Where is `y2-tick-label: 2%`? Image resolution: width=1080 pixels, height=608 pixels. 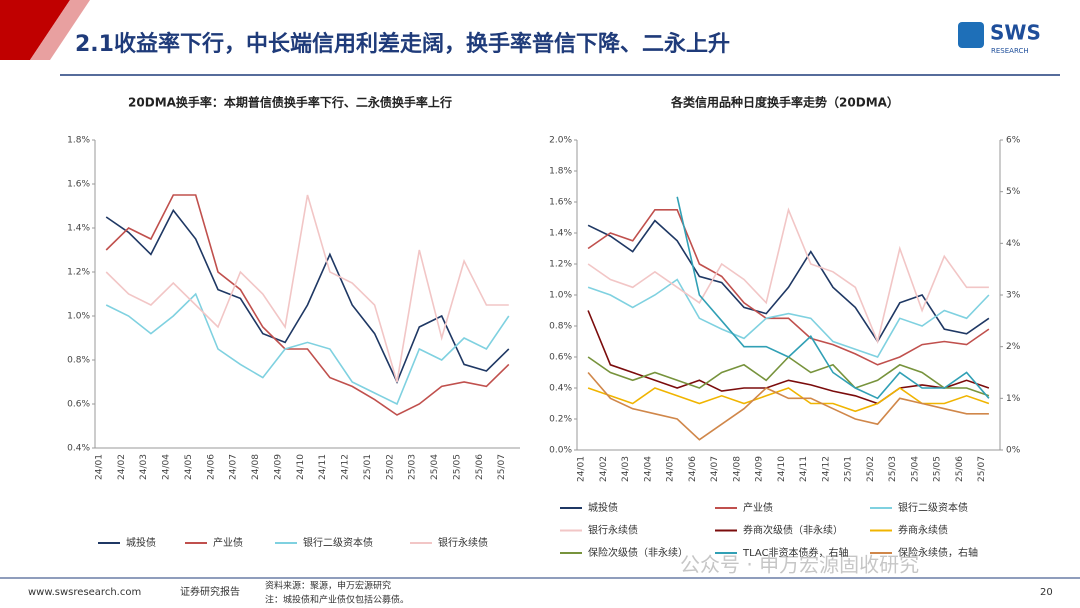 y2-tick-label: 2% is located at coordinates (1013, 347).